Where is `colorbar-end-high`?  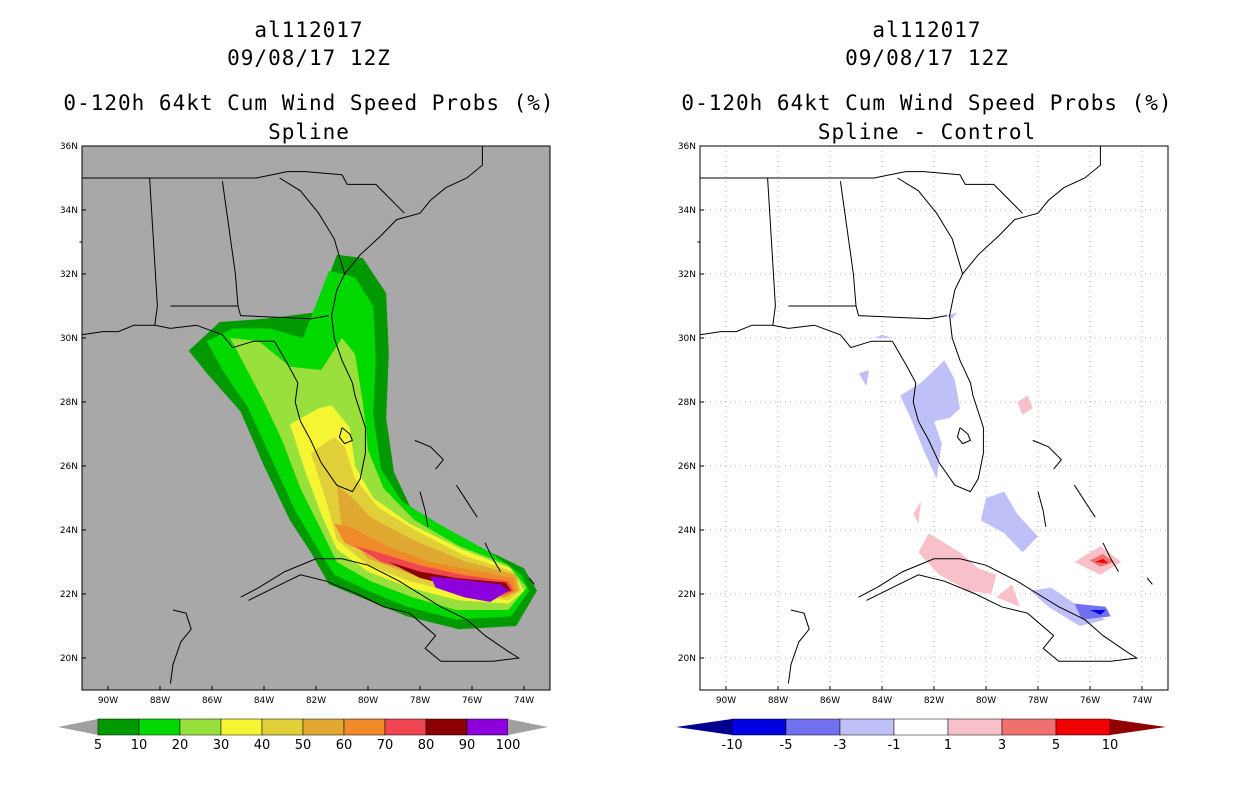 colorbar-end-high is located at coordinates (528, 727).